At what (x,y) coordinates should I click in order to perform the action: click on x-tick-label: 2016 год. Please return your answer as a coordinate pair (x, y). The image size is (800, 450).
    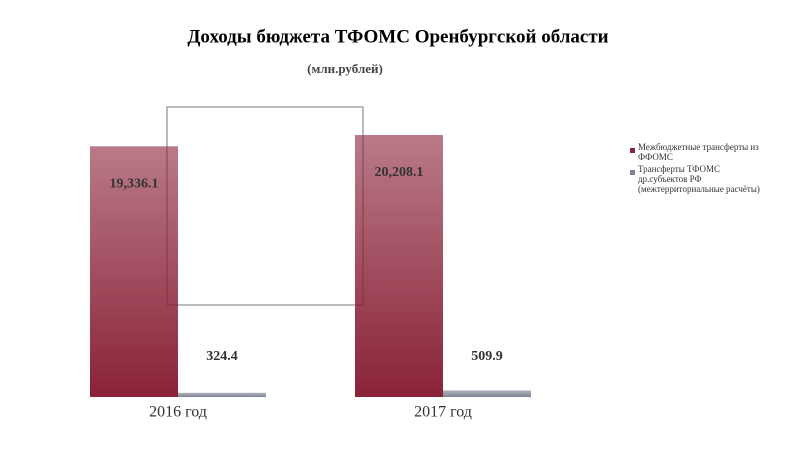
    Looking at the image, I should click on (178, 412).